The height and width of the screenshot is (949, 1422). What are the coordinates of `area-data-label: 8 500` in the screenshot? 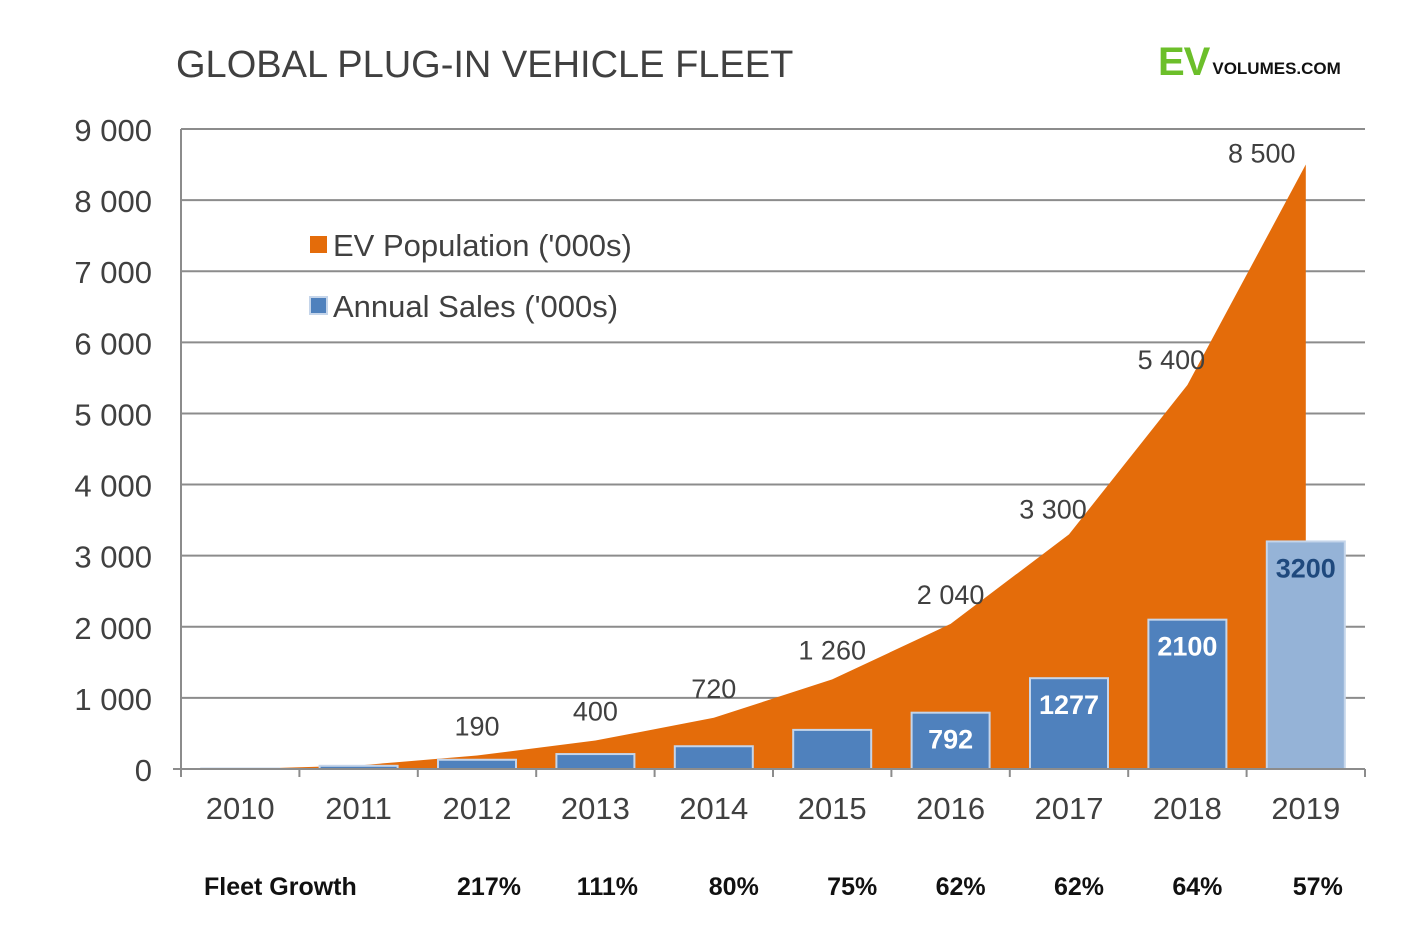 It's located at (1262, 154).